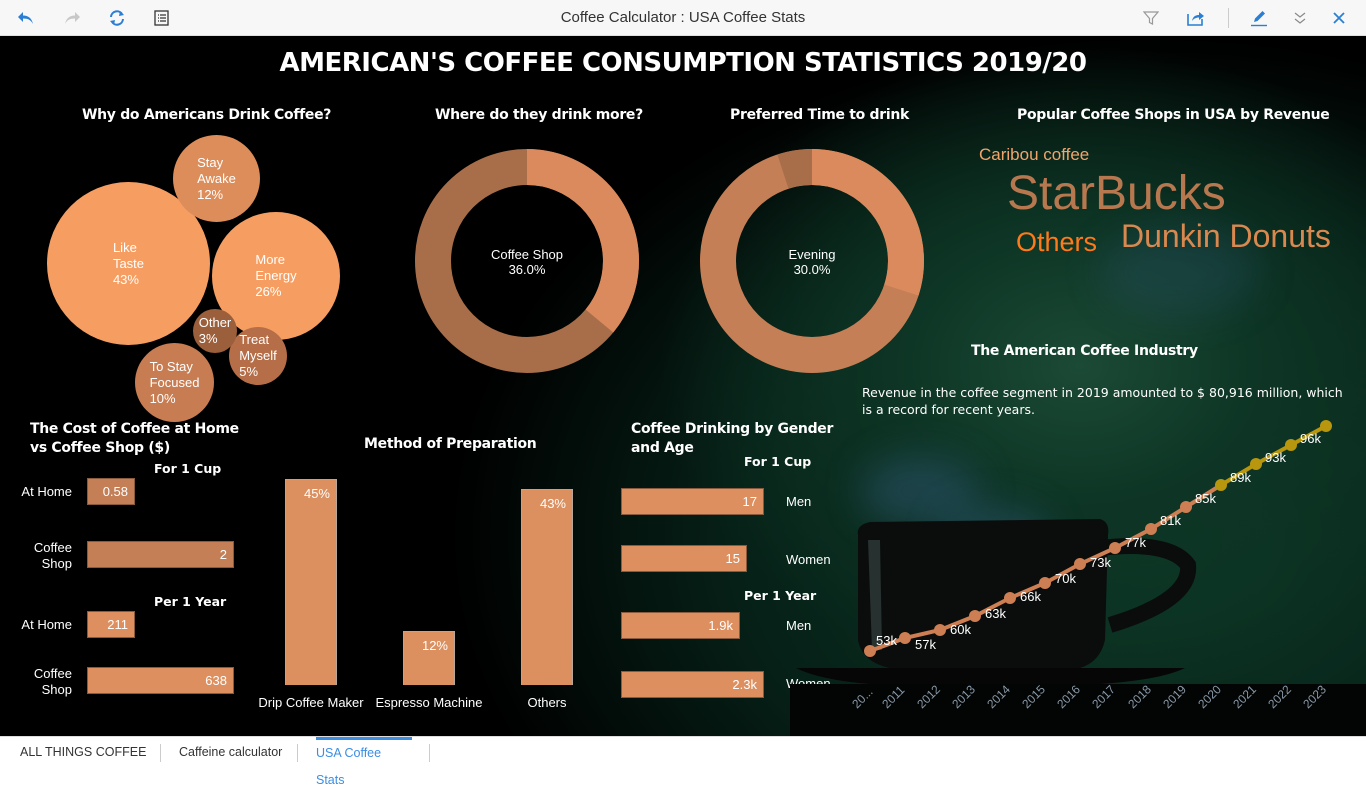 The width and height of the screenshot is (1366, 794). Describe the element at coordinates (547, 587) in the screenshot. I see `method-bar-others: 43%` at that location.